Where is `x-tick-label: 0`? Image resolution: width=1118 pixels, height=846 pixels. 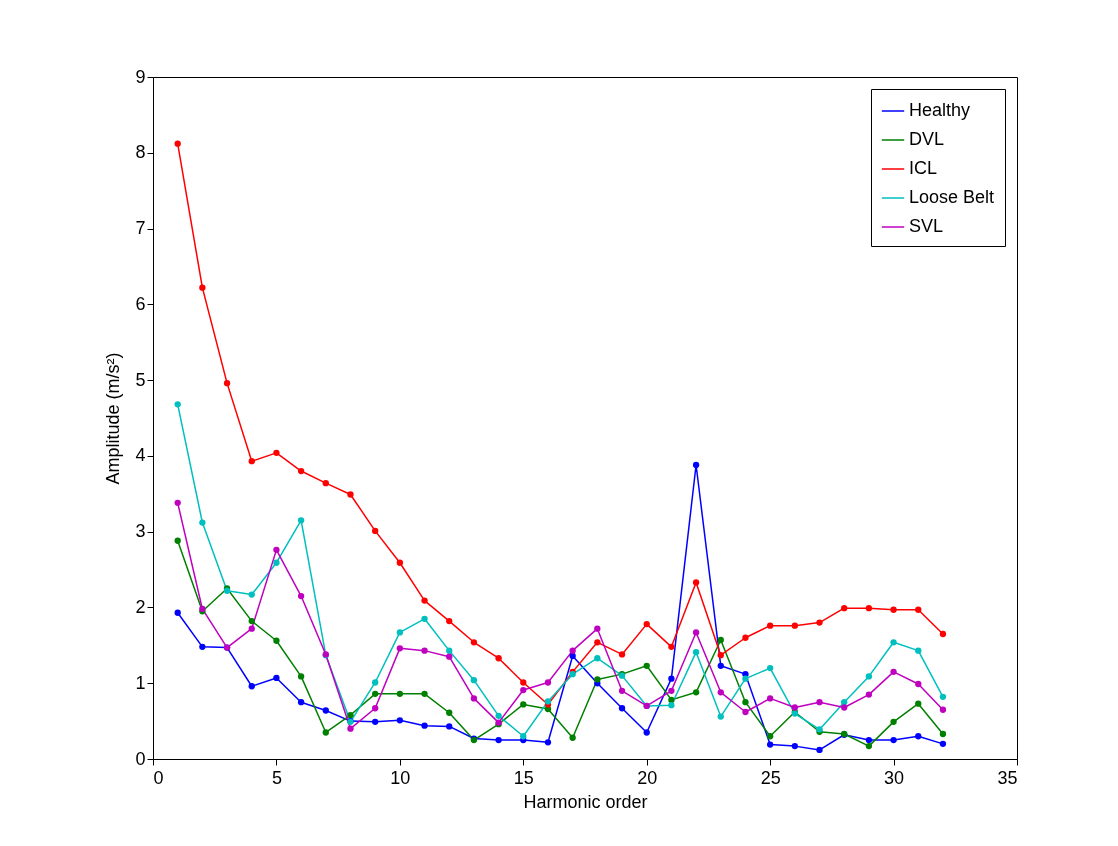 x-tick-label: 0 is located at coordinates (158, 777).